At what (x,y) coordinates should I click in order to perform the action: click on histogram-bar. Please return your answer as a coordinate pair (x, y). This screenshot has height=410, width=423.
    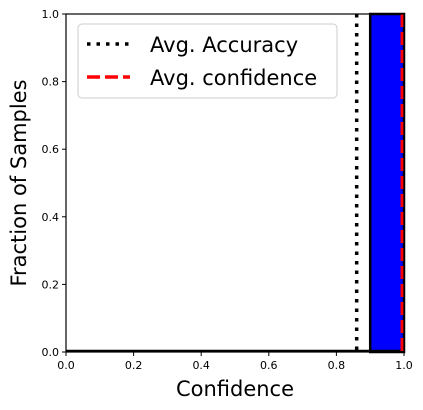
    Looking at the image, I should click on (387, 183).